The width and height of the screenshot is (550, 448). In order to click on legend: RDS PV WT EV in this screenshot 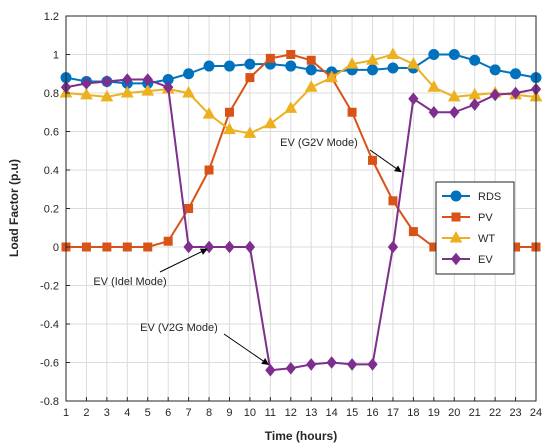, I will do `click(475, 228)`.